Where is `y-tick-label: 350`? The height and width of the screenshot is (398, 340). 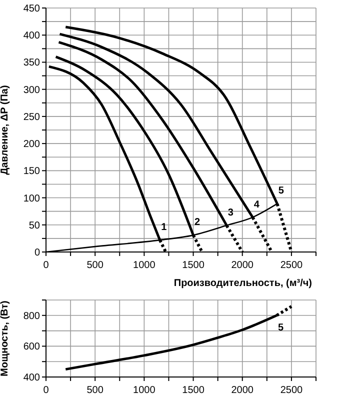 y-tick-label: 350 is located at coordinates (31, 63).